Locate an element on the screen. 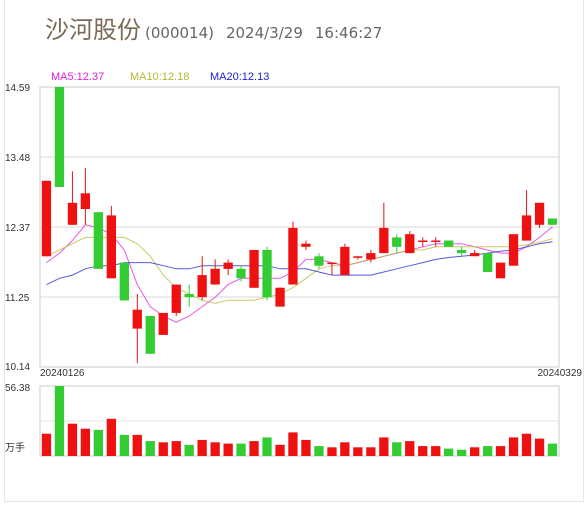 Image resolution: width=585 pixels, height=525 pixels. volume-max-label: 56.38 is located at coordinates (17, 388).